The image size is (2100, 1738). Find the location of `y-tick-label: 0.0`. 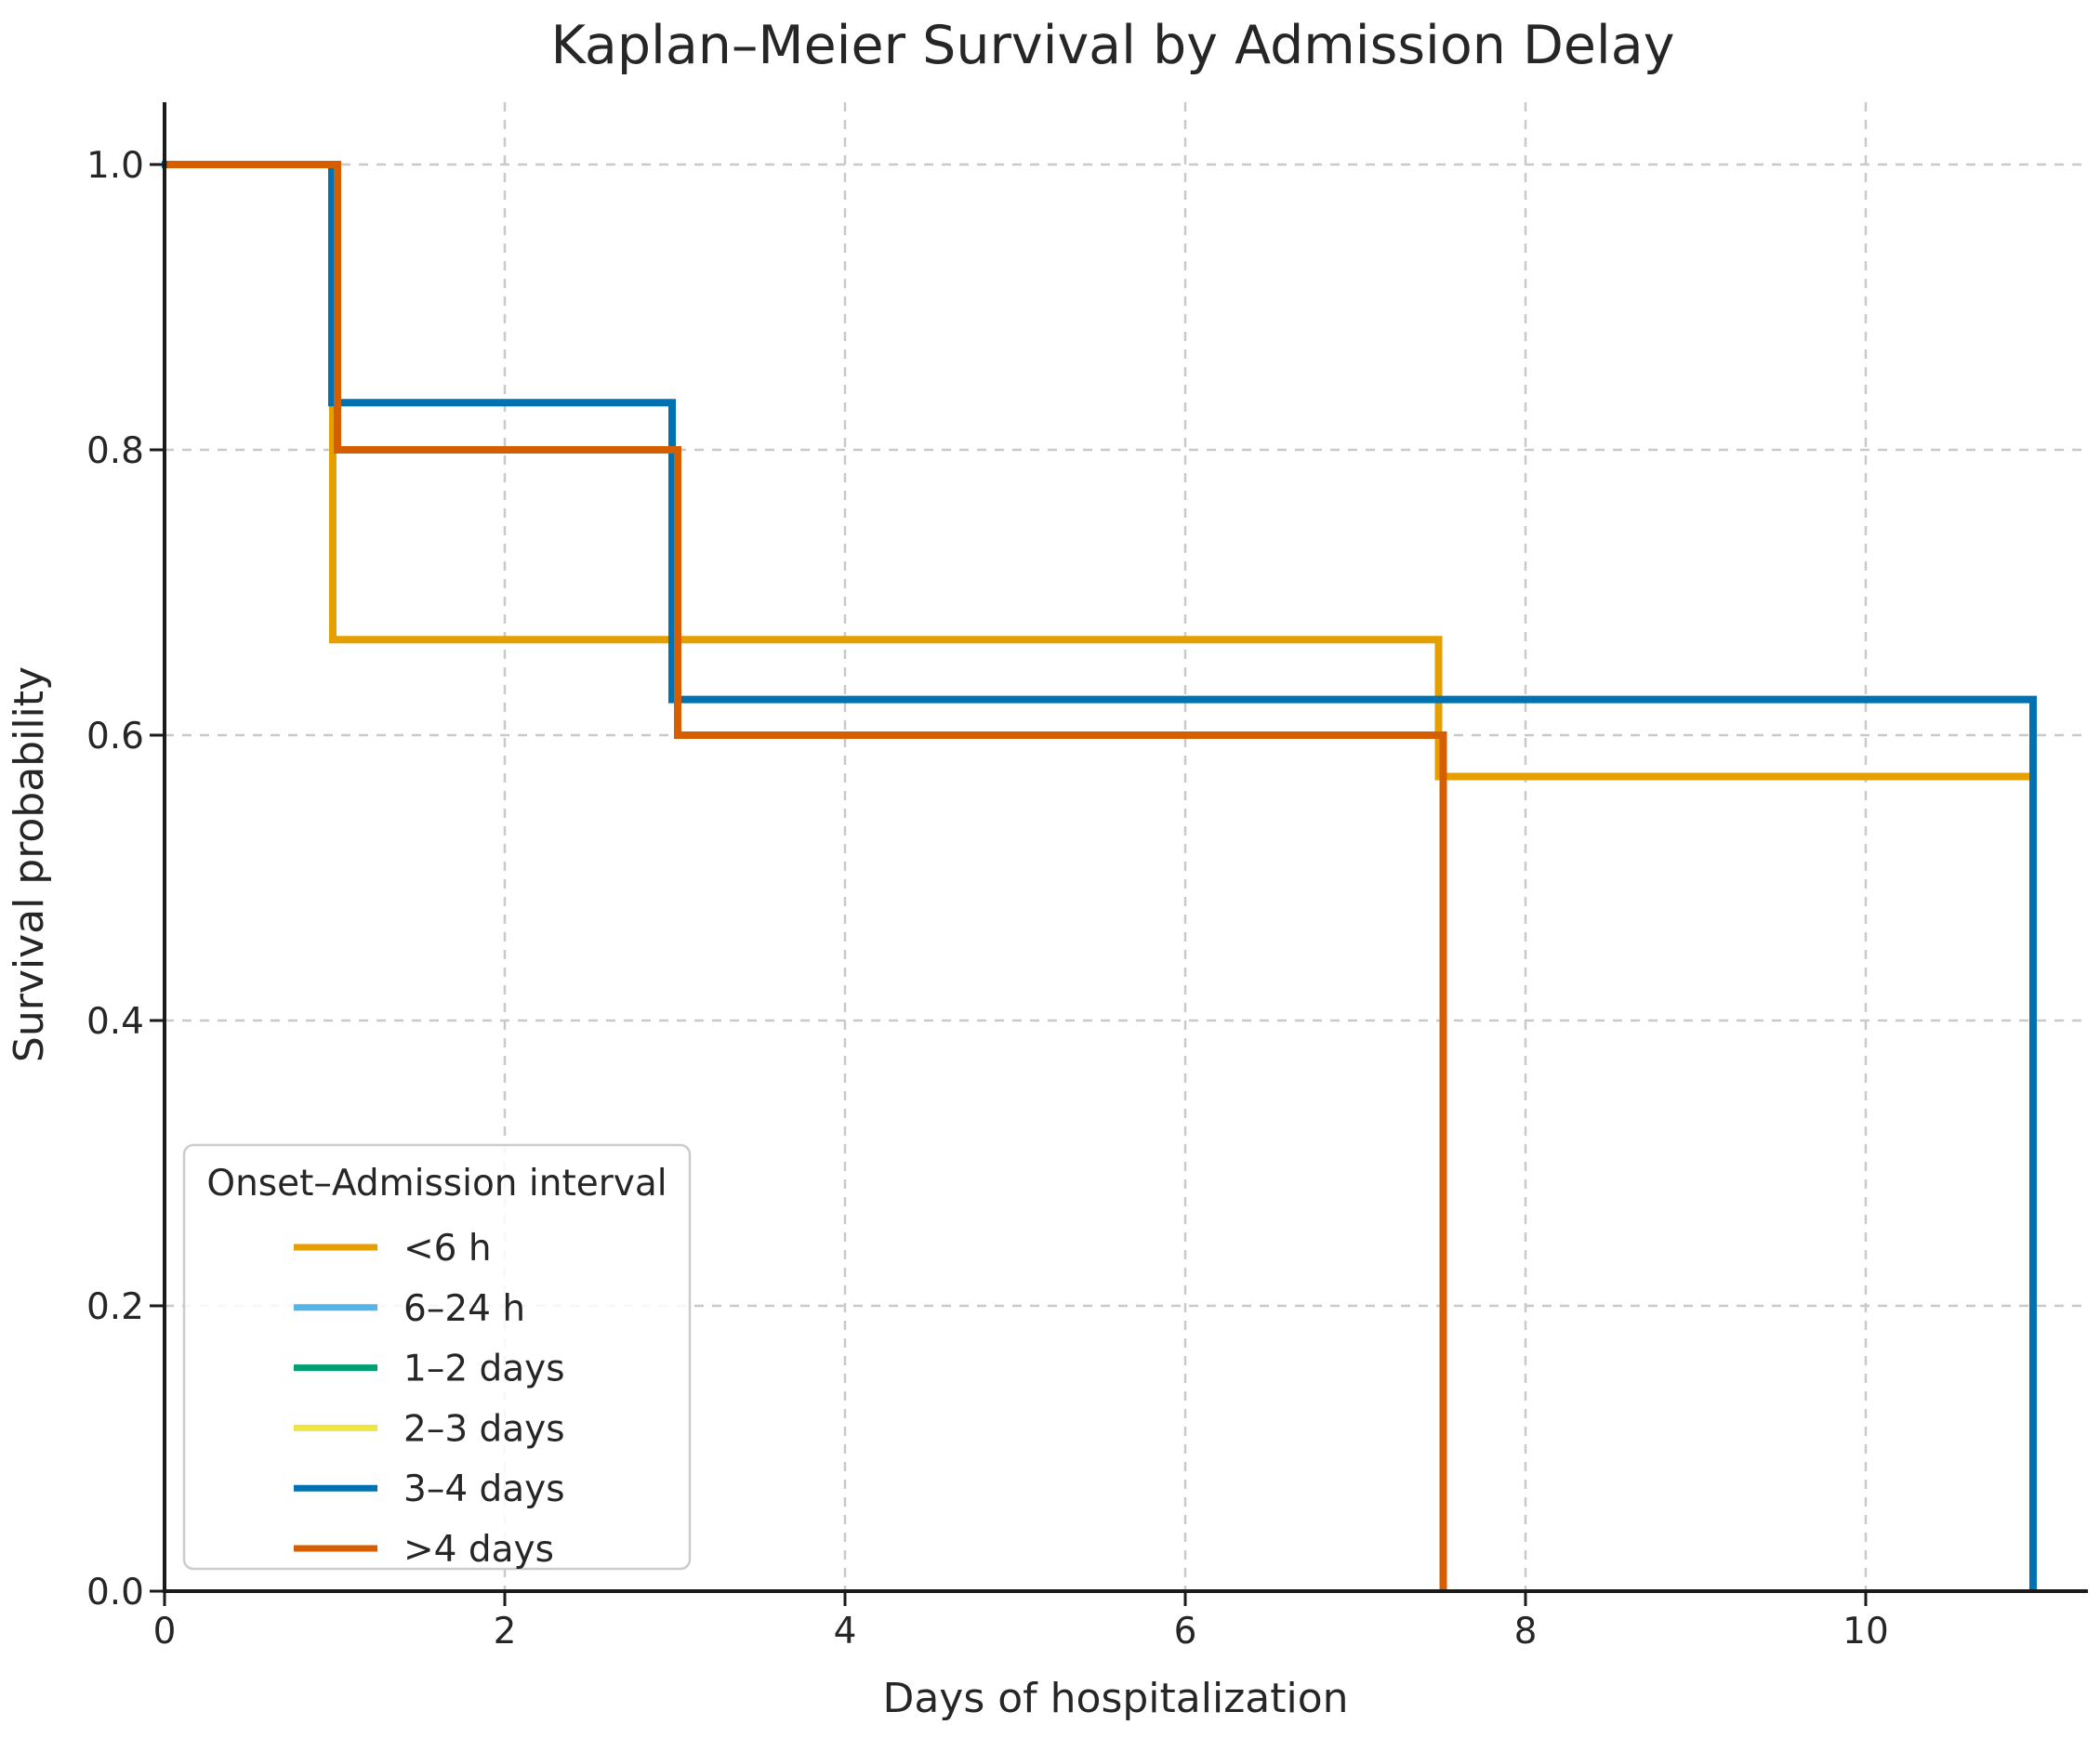

y-tick-label: 0.0 is located at coordinates (115, 1592).